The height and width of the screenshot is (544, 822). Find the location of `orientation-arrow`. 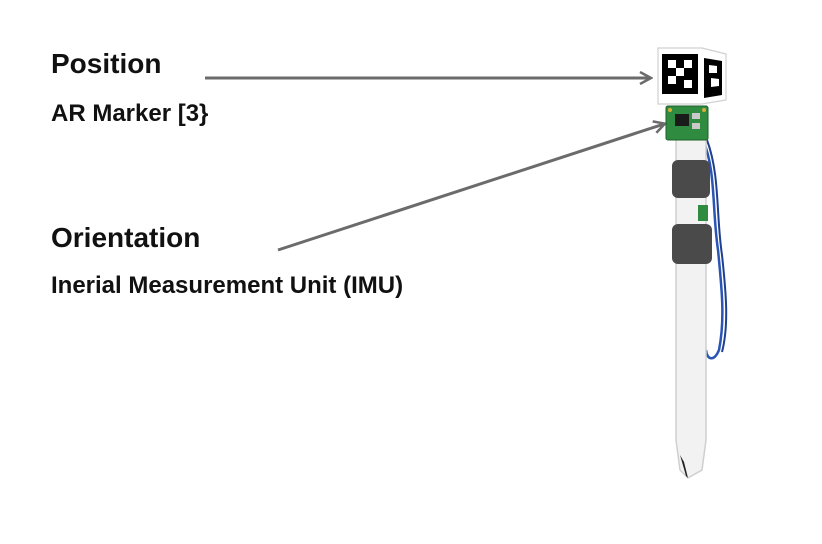

orientation-arrow is located at coordinates (470, 188).